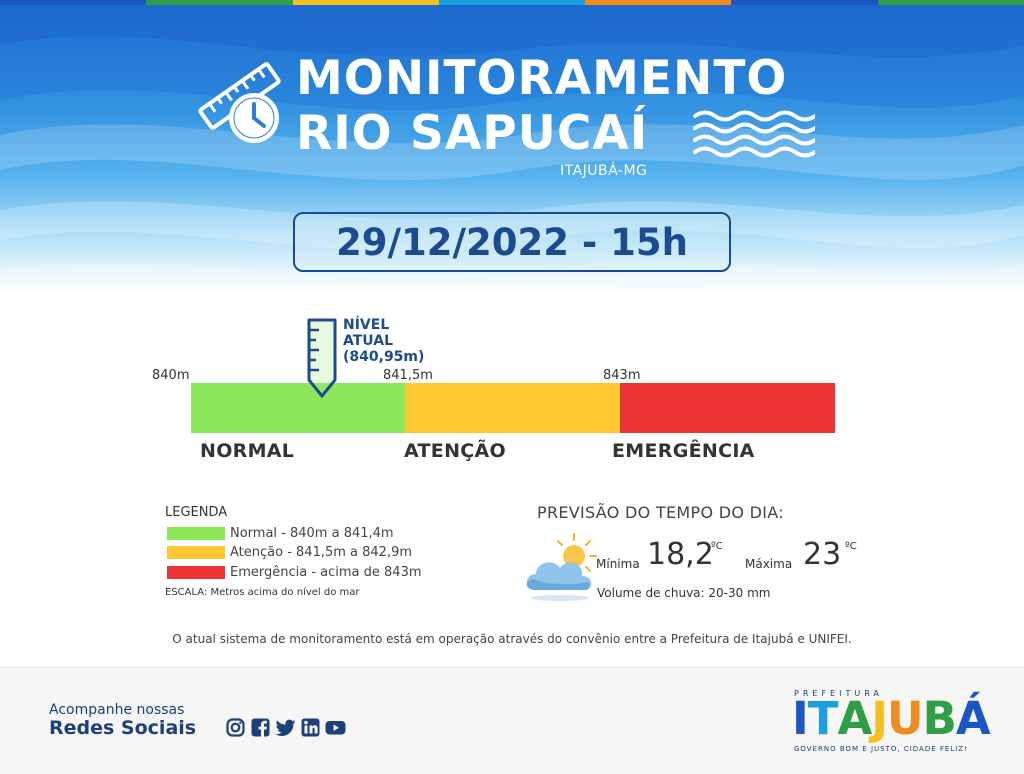 The image size is (1024, 774). I want to click on min-temp-unit: ºC, so click(717, 546).